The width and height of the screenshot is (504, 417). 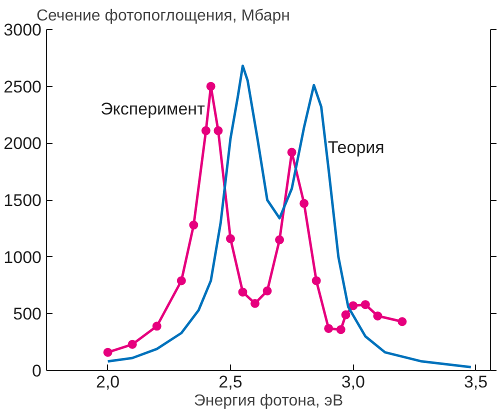 What do you see at coordinates (23, 200) in the screenshot?
I see `y-tick-label: 1500` at bounding box center [23, 200].